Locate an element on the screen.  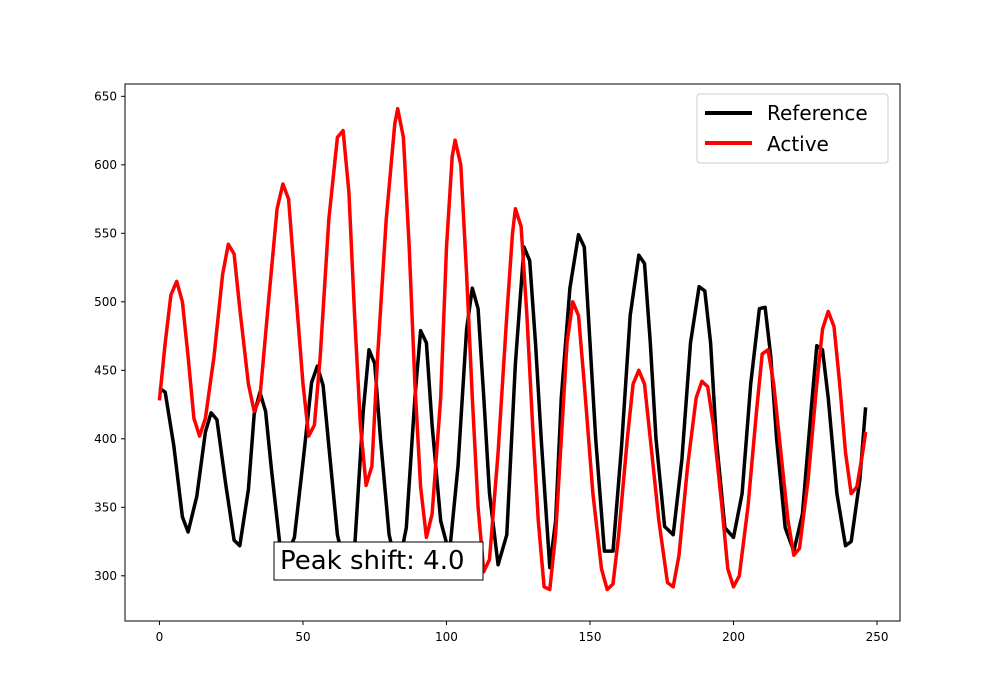
x-tick-label: 250 is located at coordinates (877, 637).